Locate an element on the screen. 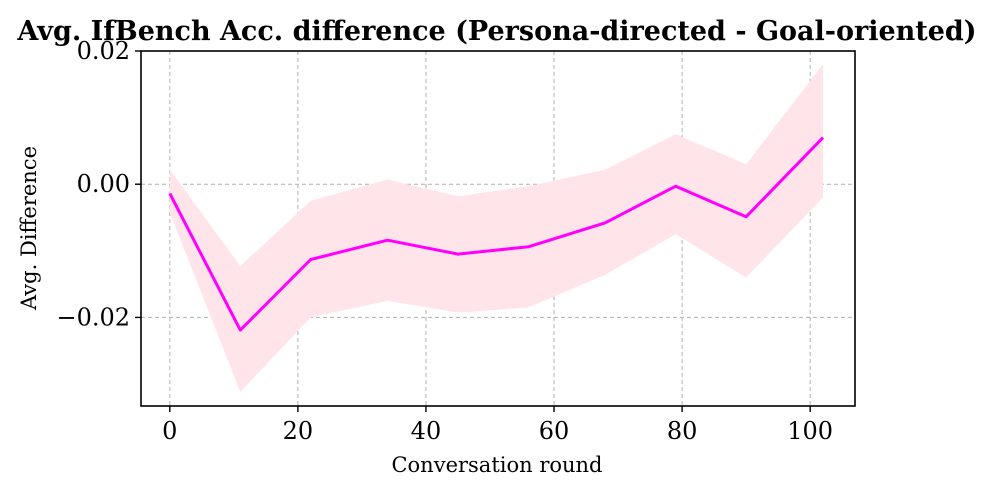  y-axis-label: Avg. Difference is located at coordinates (29, 228).